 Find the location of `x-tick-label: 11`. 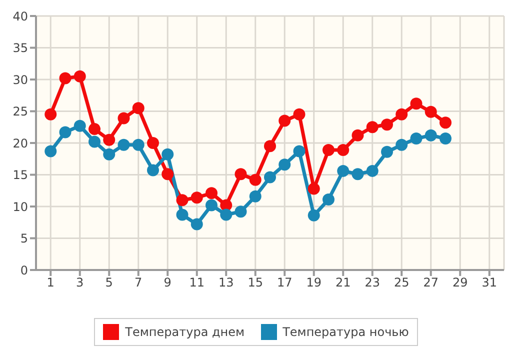

x-tick-label: 11 is located at coordinates (197, 283).